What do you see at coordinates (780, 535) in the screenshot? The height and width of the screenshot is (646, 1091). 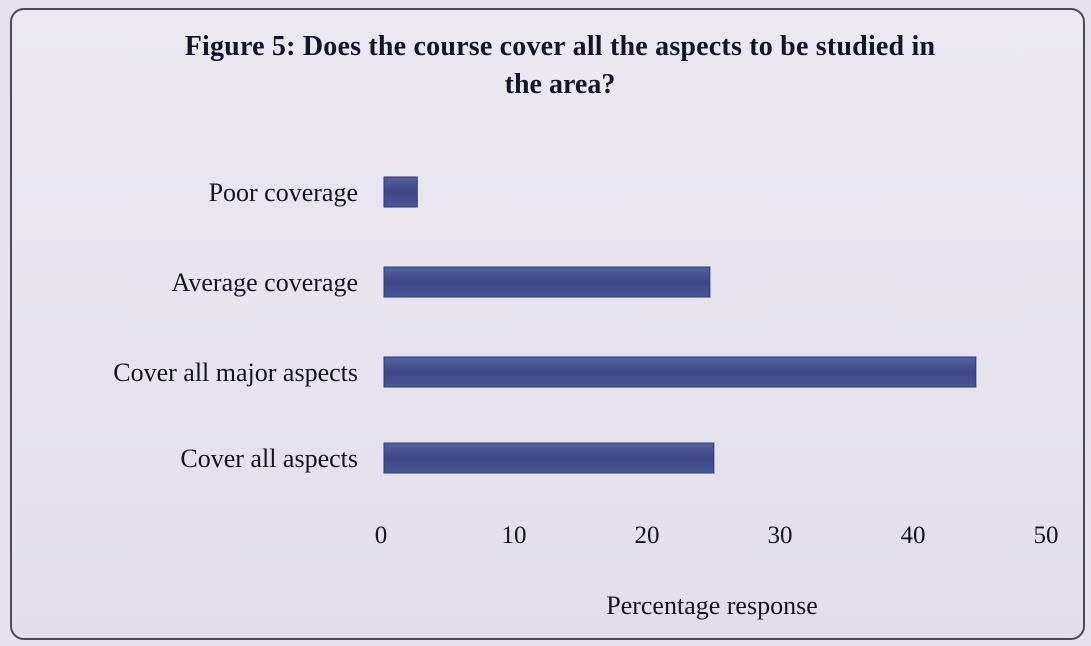 I see `x-tick-label-3: 30` at bounding box center [780, 535].